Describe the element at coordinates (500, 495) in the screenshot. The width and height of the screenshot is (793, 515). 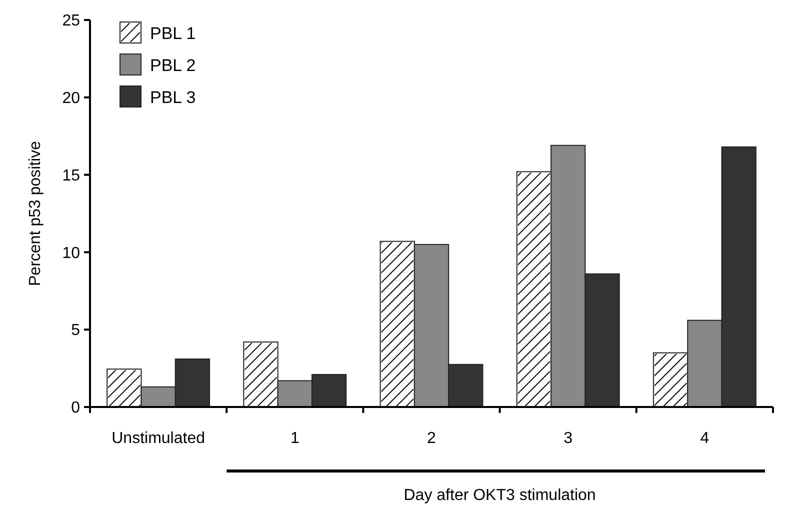
I see `x-axis-title: Day after OKT3 stimulation` at that location.